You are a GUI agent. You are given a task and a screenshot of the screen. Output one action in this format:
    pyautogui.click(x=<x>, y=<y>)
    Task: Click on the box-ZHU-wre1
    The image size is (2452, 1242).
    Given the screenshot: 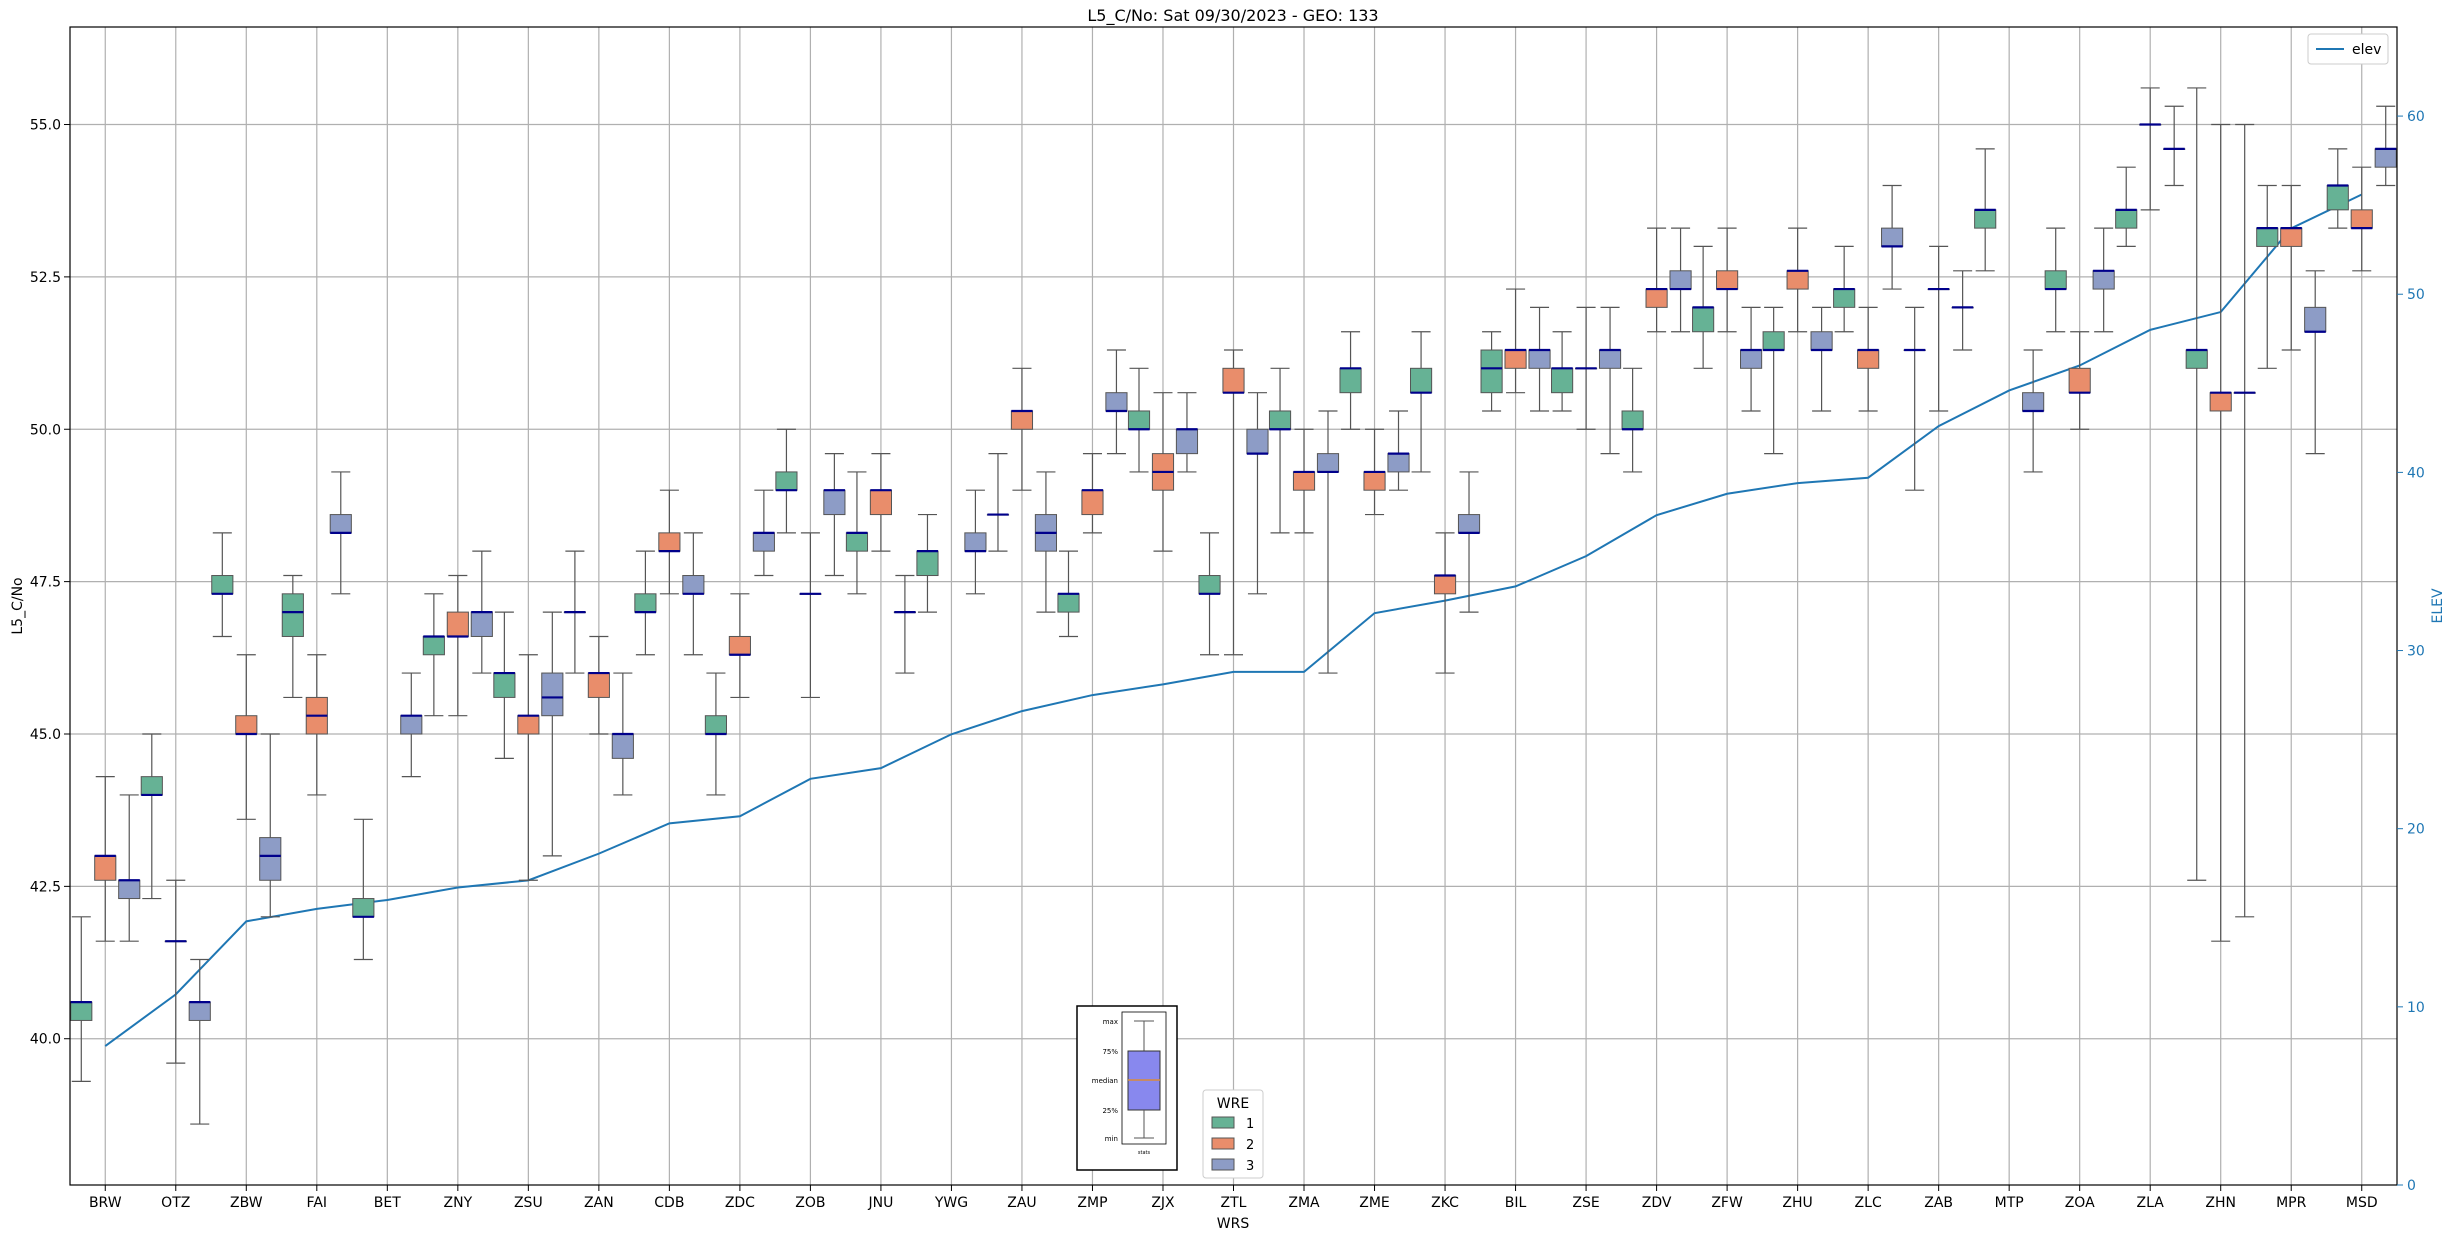 What is the action you would take?
    pyautogui.click(x=1773, y=380)
    